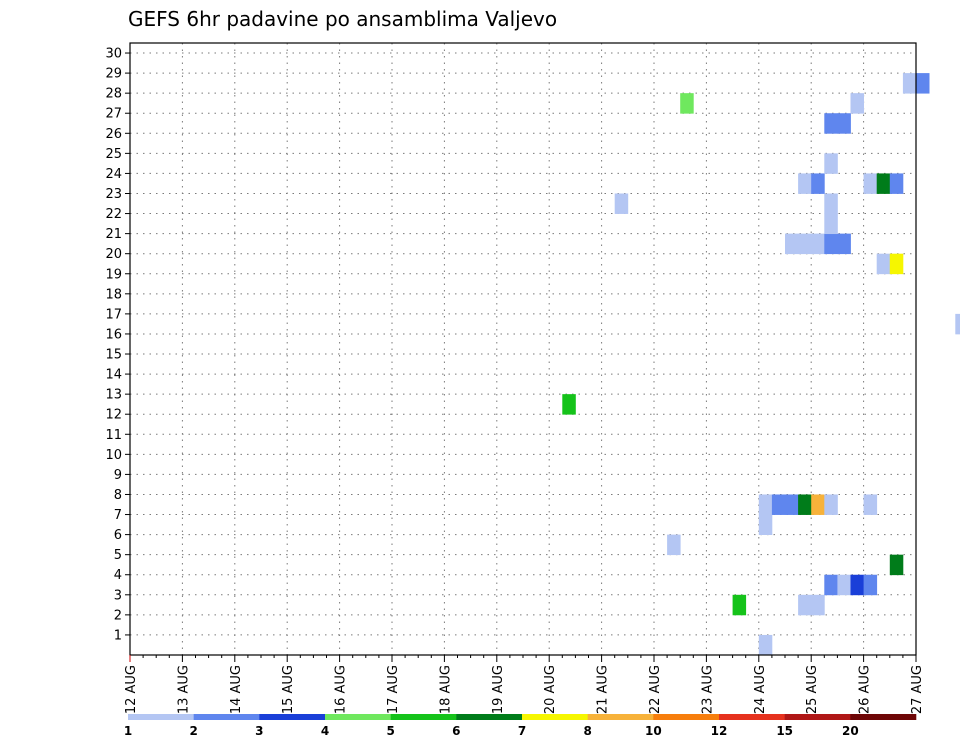 This screenshot has width=960, height=742. Describe the element at coordinates (653, 731) in the screenshot. I see `legend-label: 10` at that location.